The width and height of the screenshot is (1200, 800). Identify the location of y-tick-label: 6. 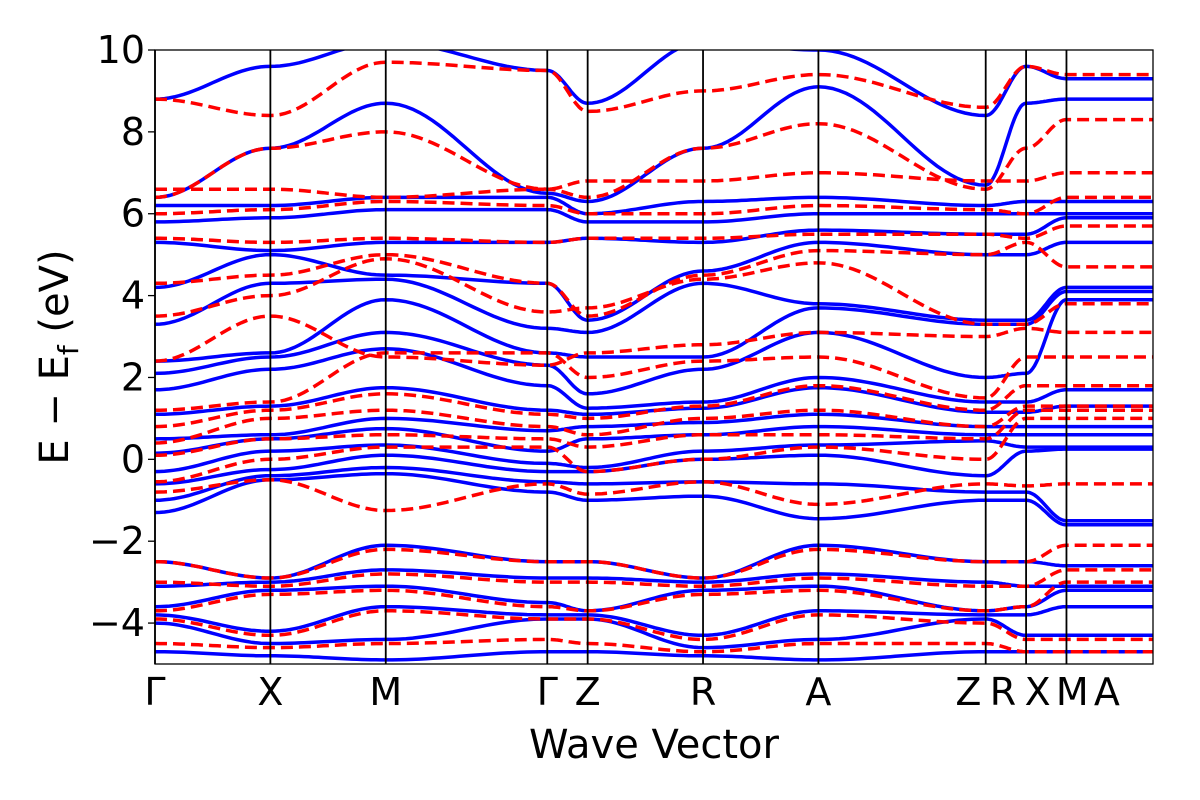
(133, 214).